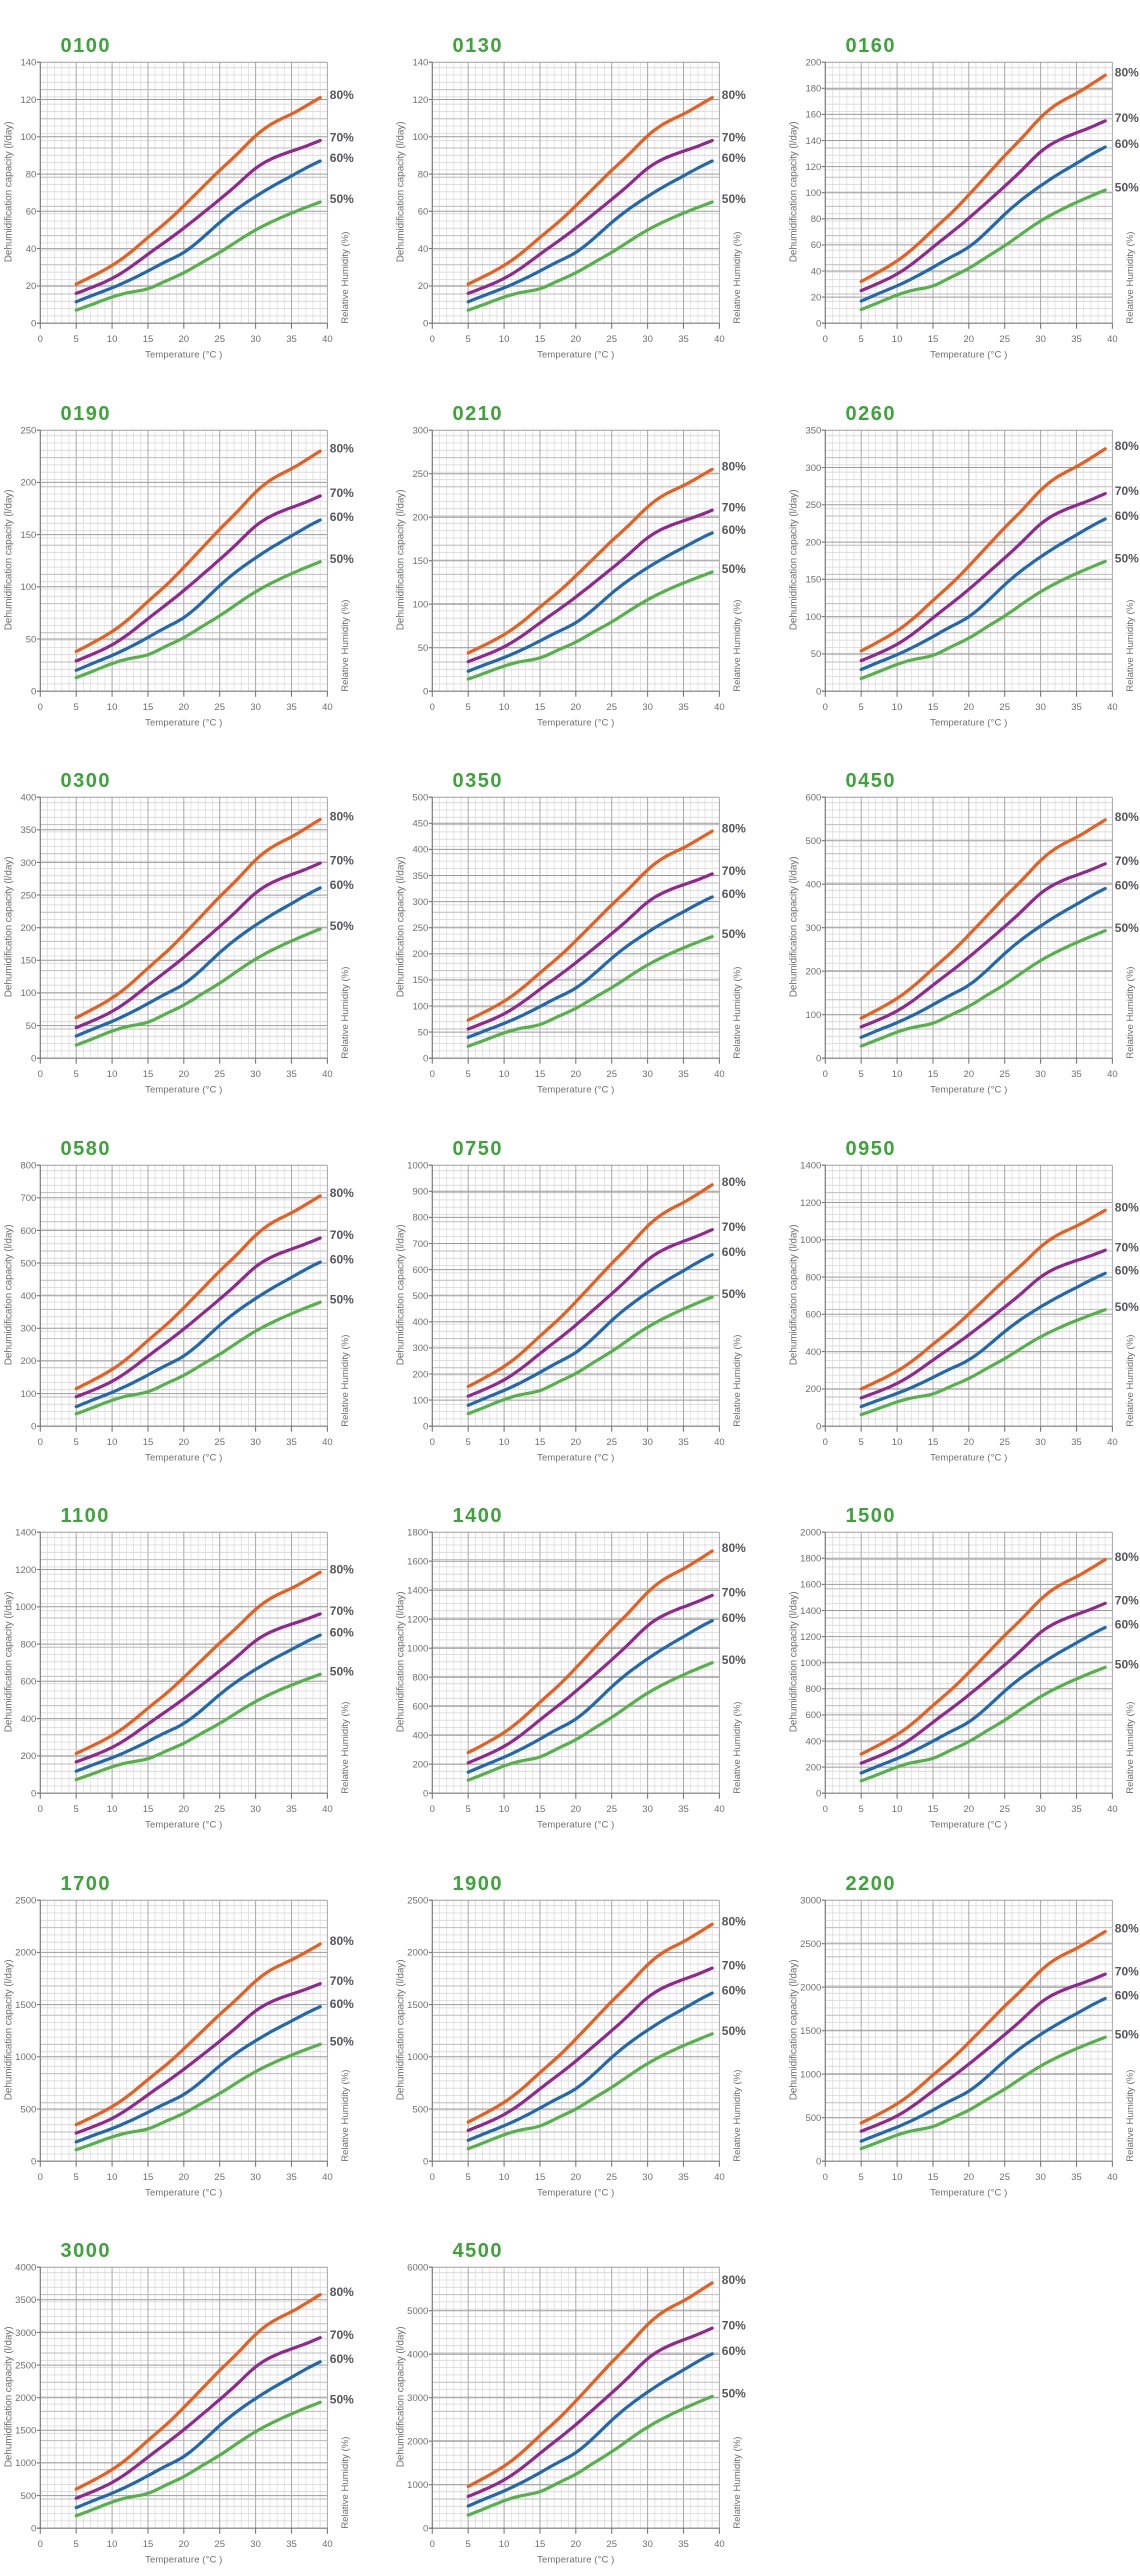 Image resolution: width=1140 pixels, height=2572 pixels. Describe the element at coordinates (423, 249) in the screenshot. I see `svg-text: 40` at that location.